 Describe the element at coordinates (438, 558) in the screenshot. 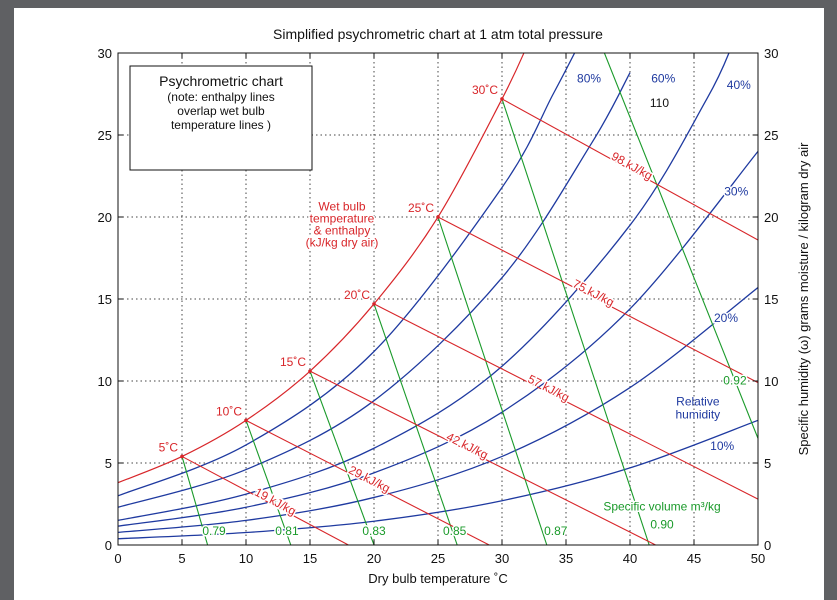

I see `x-tick-label: 25` at that location.